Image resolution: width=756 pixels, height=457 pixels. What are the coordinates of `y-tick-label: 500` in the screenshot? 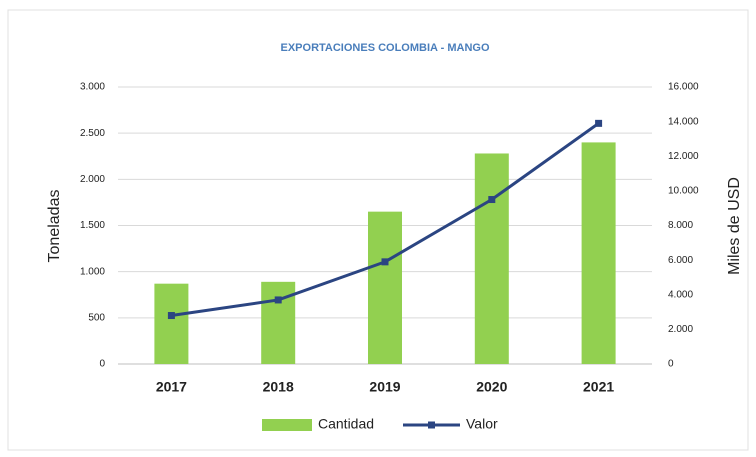 It's located at (96, 317).